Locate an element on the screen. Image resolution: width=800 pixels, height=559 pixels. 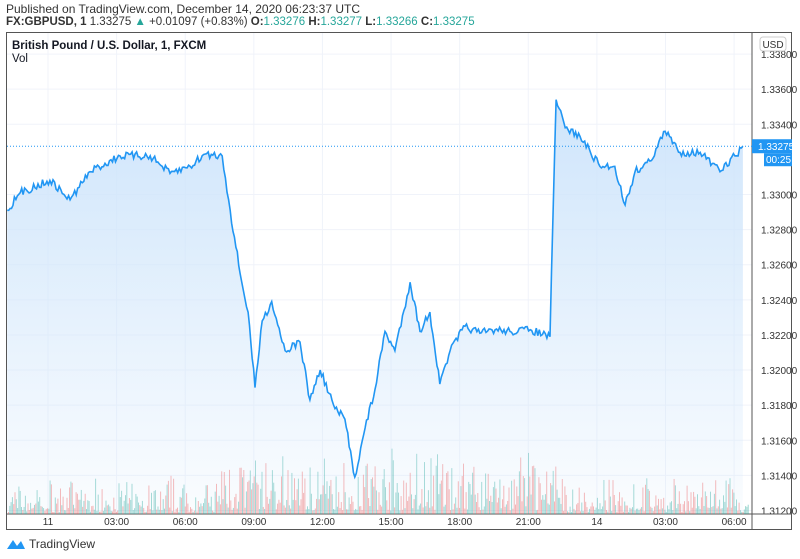
y-tick-label: 1.31600 is located at coordinates (779, 441).